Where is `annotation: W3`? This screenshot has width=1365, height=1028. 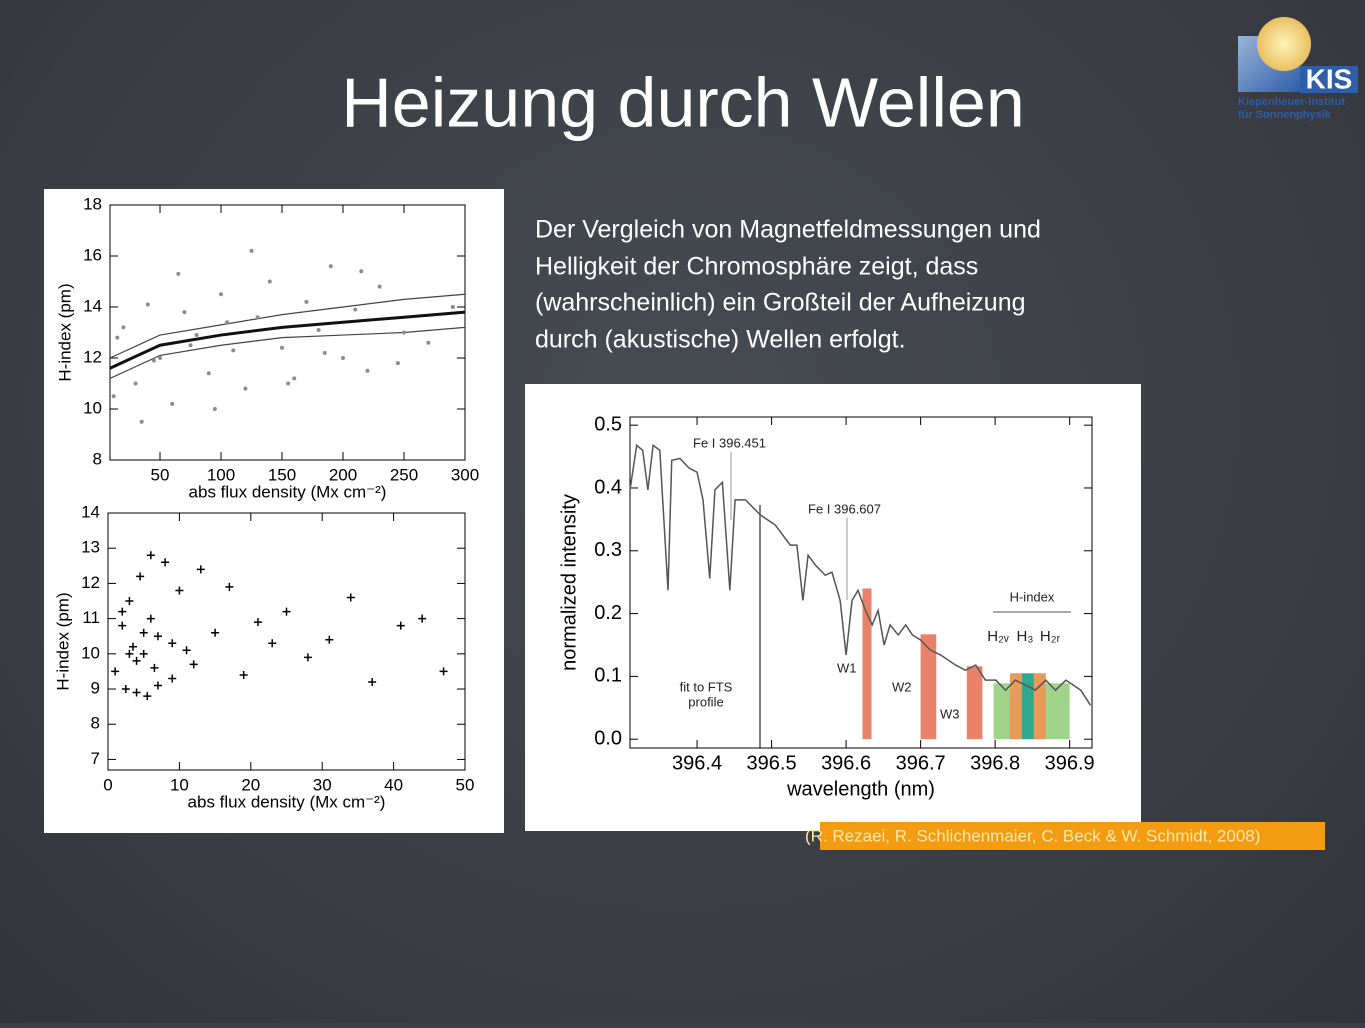 annotation: W3 is located at coordinates (950, 713).